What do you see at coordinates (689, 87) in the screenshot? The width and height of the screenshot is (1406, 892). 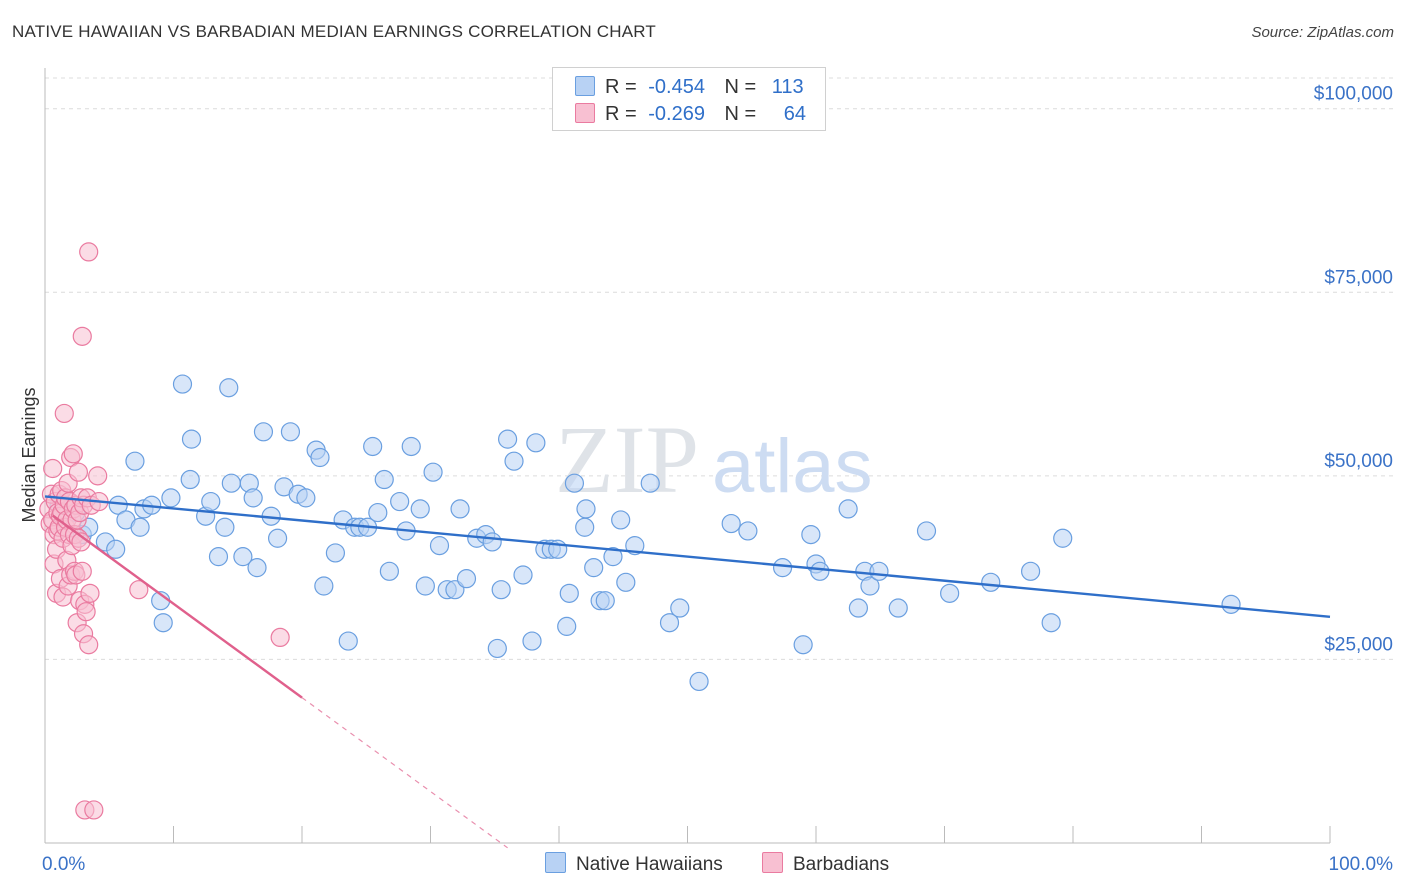 I see `legend-row-native-hawaiians: R = -0.454 N = 113` at bounding box center [689, 87].